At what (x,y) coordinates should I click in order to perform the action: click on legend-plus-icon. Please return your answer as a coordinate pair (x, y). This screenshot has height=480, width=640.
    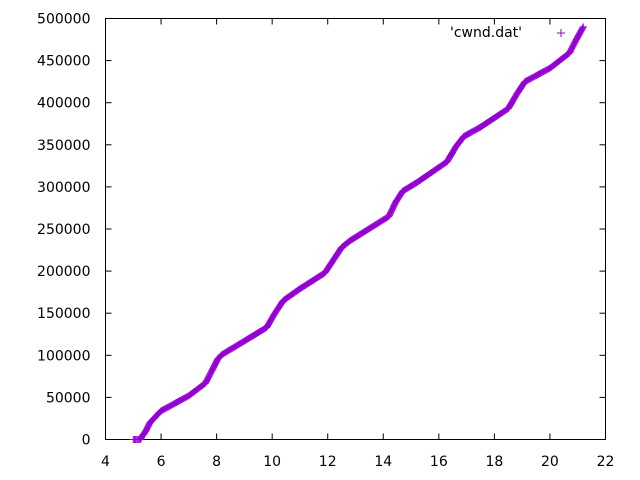
    Looking at the image, I should click on (561, 33).